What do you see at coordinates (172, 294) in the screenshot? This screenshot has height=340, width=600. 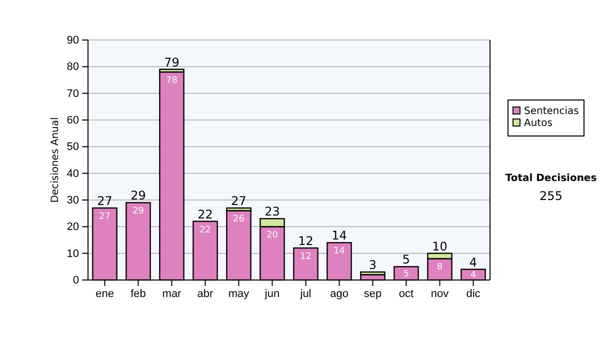 I see `x-tick-label: mar` at bounding box center [172, 294].